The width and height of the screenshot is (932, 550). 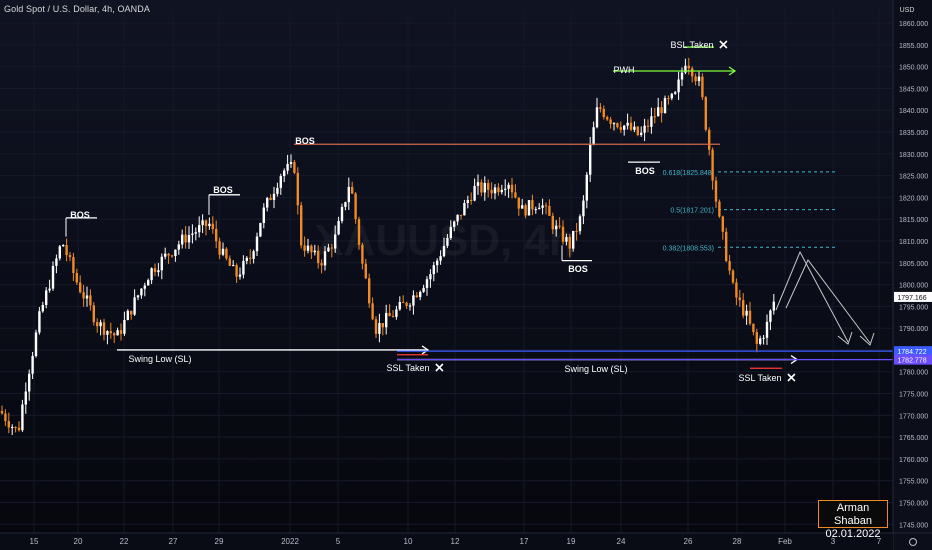 I want to click on price-axis, so click(x=912, y=275).